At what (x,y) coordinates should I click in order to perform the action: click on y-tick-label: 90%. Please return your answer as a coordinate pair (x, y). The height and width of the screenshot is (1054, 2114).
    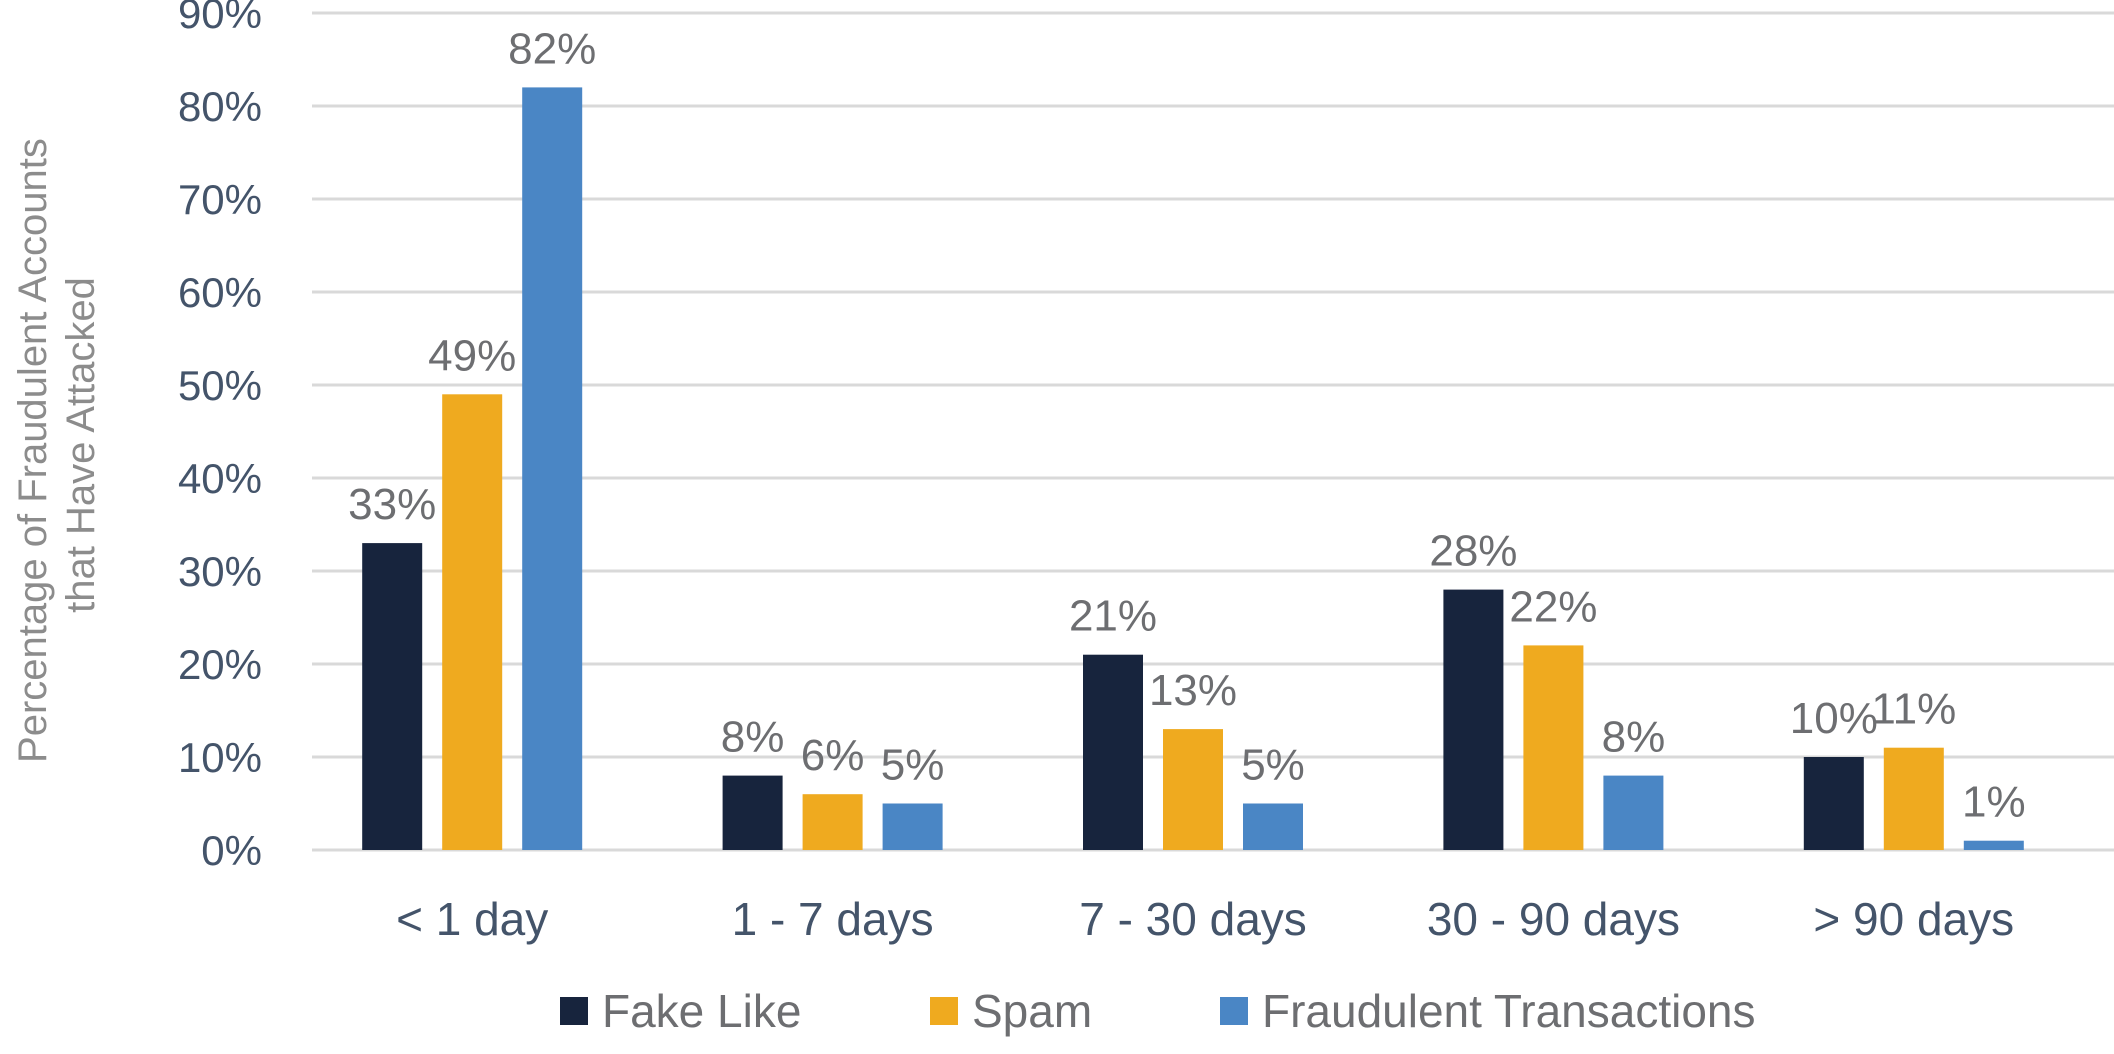
    Looking at the image, I should click on (220, 18).